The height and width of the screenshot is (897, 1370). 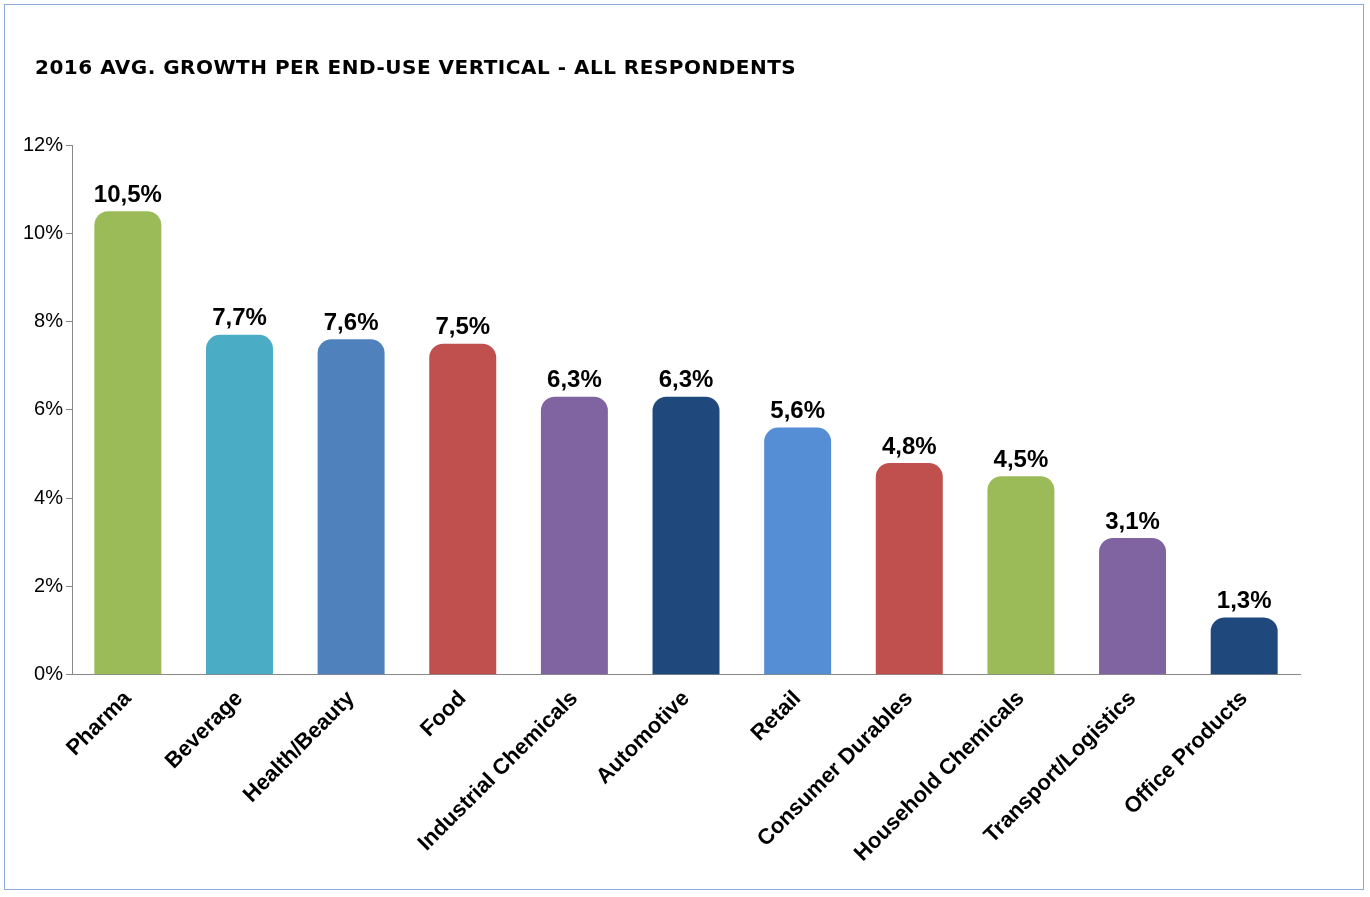 I want to click on y-tick-label: 12%, so click(x=43, y=143).